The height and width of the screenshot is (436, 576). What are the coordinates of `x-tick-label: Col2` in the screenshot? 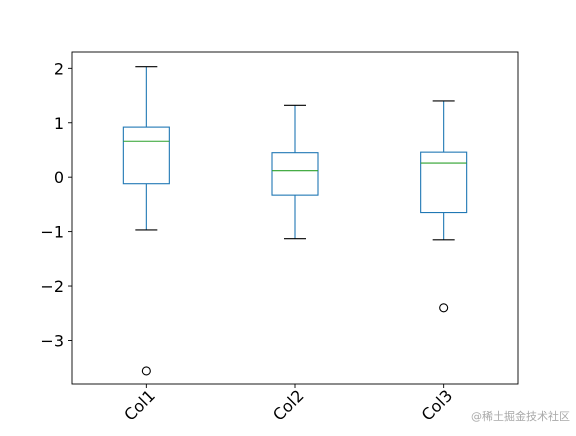 It's located at (288, 405).